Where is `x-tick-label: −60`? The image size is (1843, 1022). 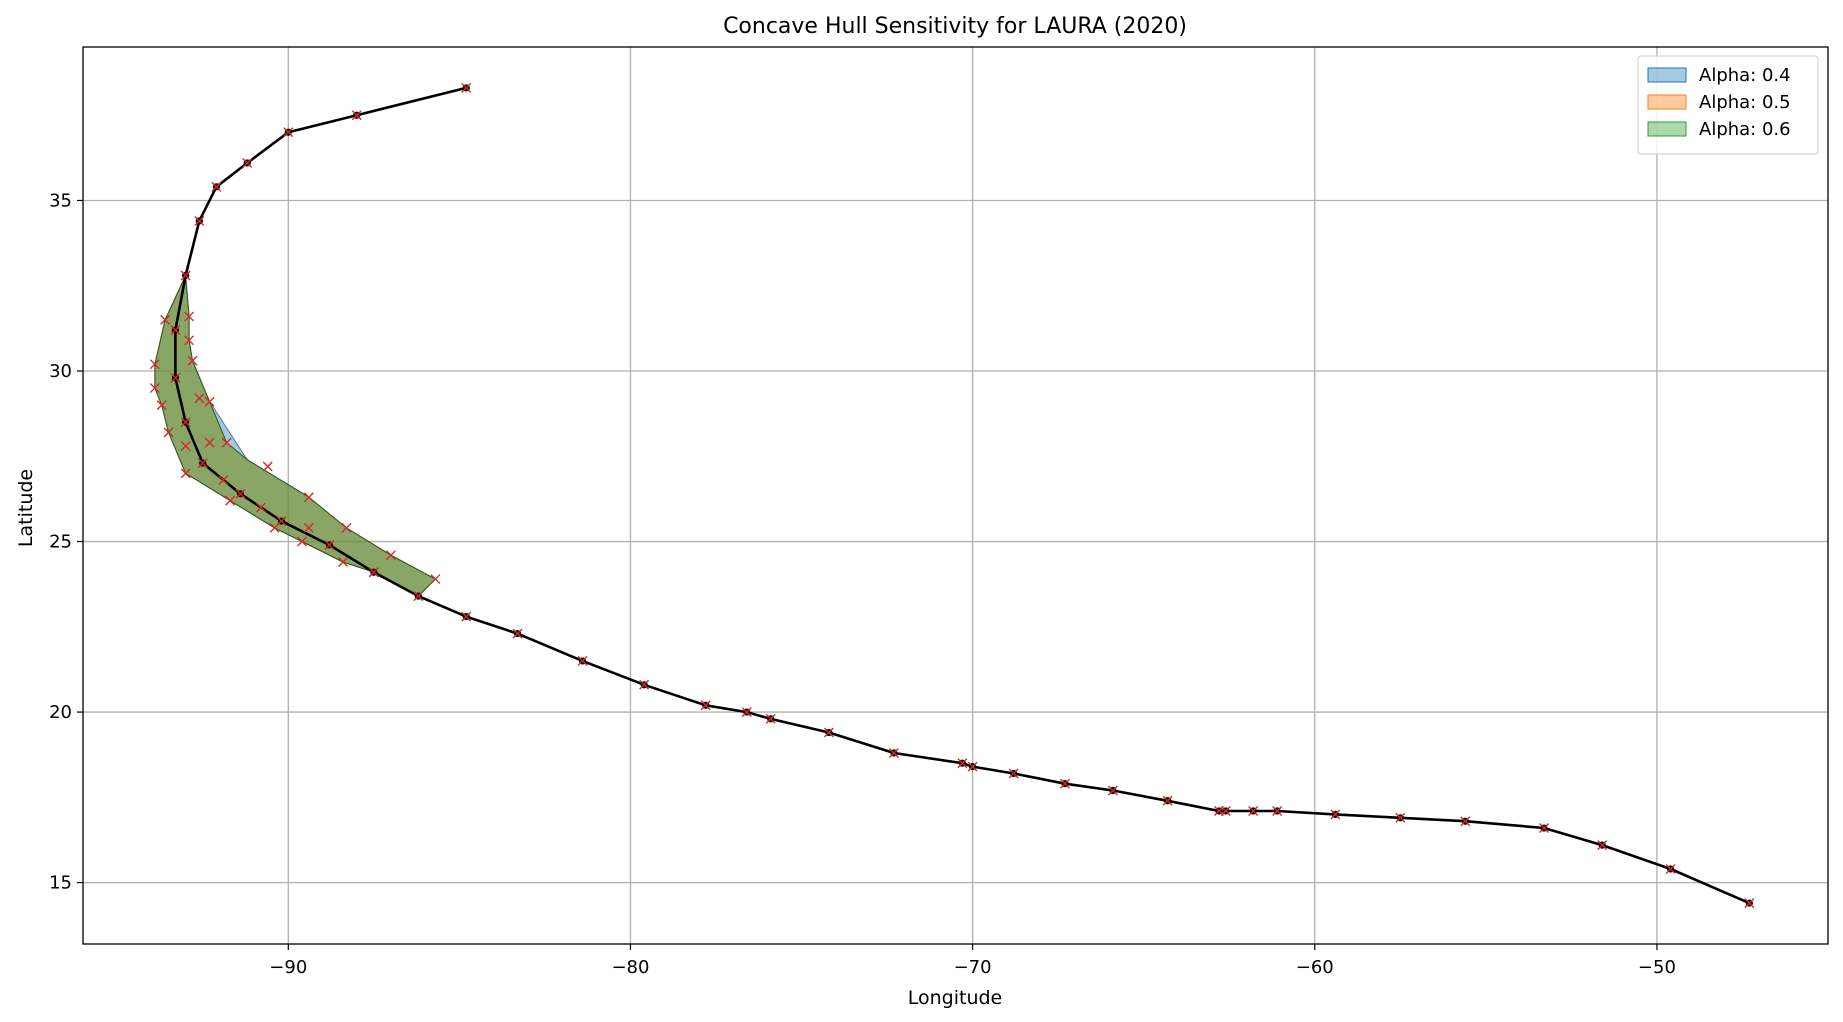
x-tick-label: −60 is located at coordinates (1315, 967).